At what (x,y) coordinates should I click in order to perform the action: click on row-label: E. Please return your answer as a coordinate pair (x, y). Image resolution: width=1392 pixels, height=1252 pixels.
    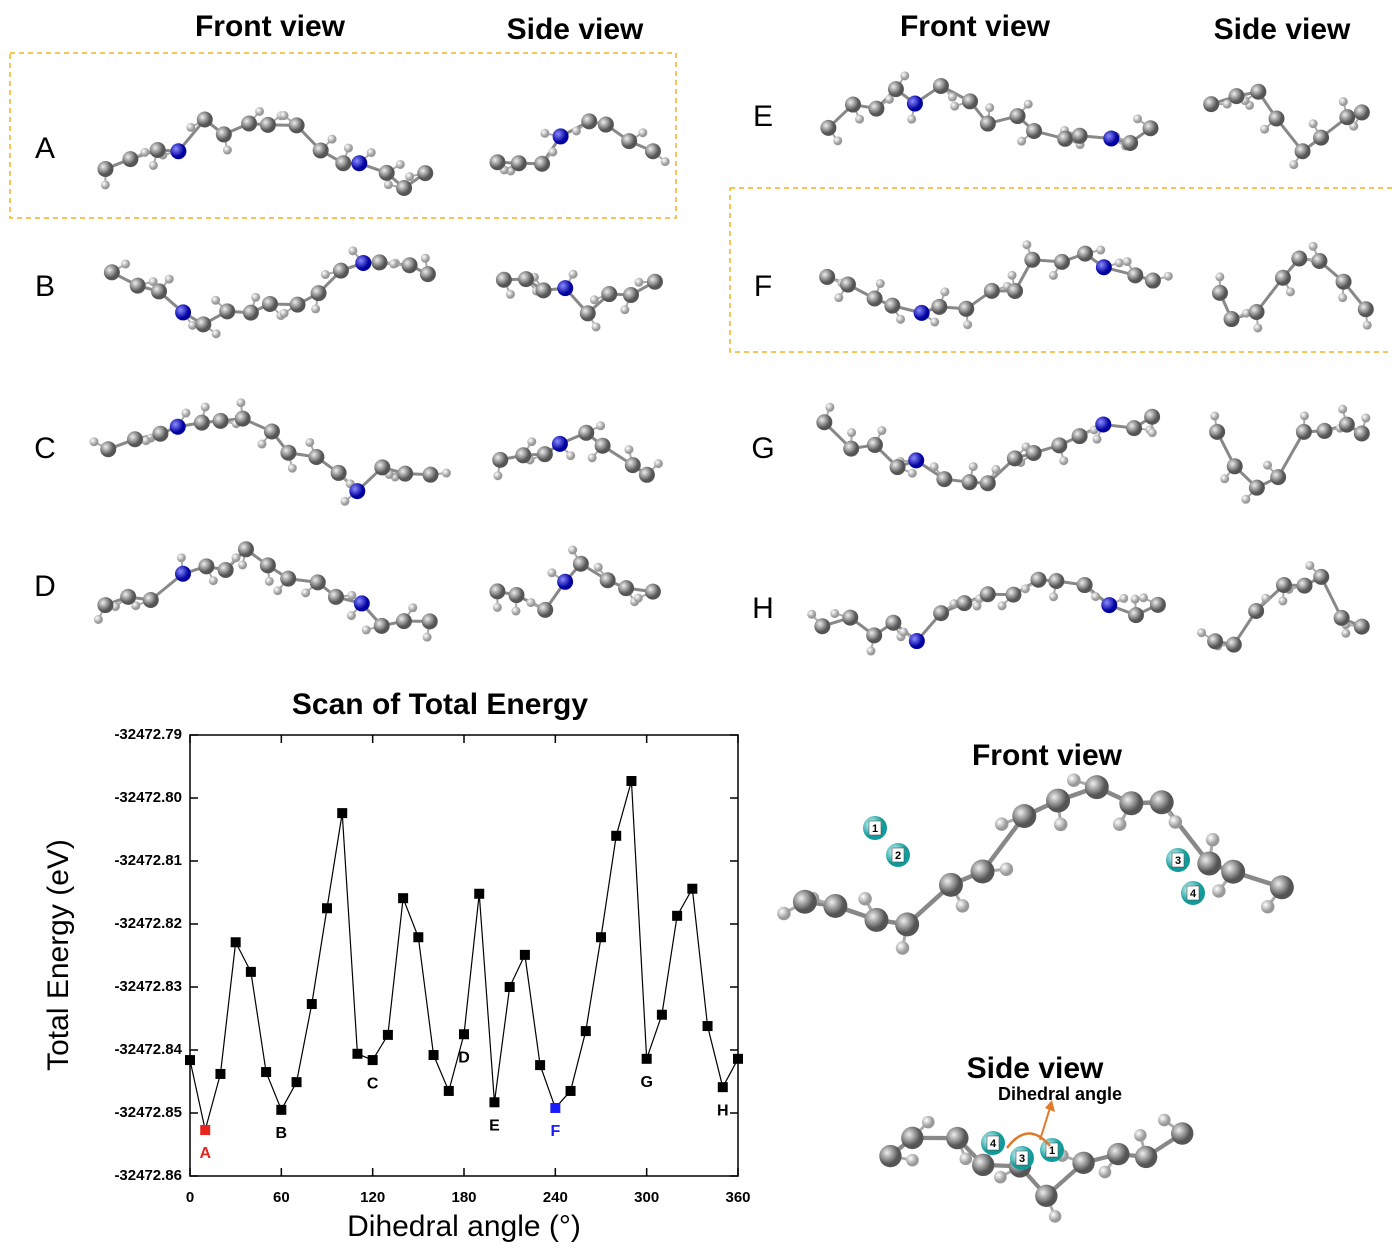
    Looking at the image, I should click on (763, 116).